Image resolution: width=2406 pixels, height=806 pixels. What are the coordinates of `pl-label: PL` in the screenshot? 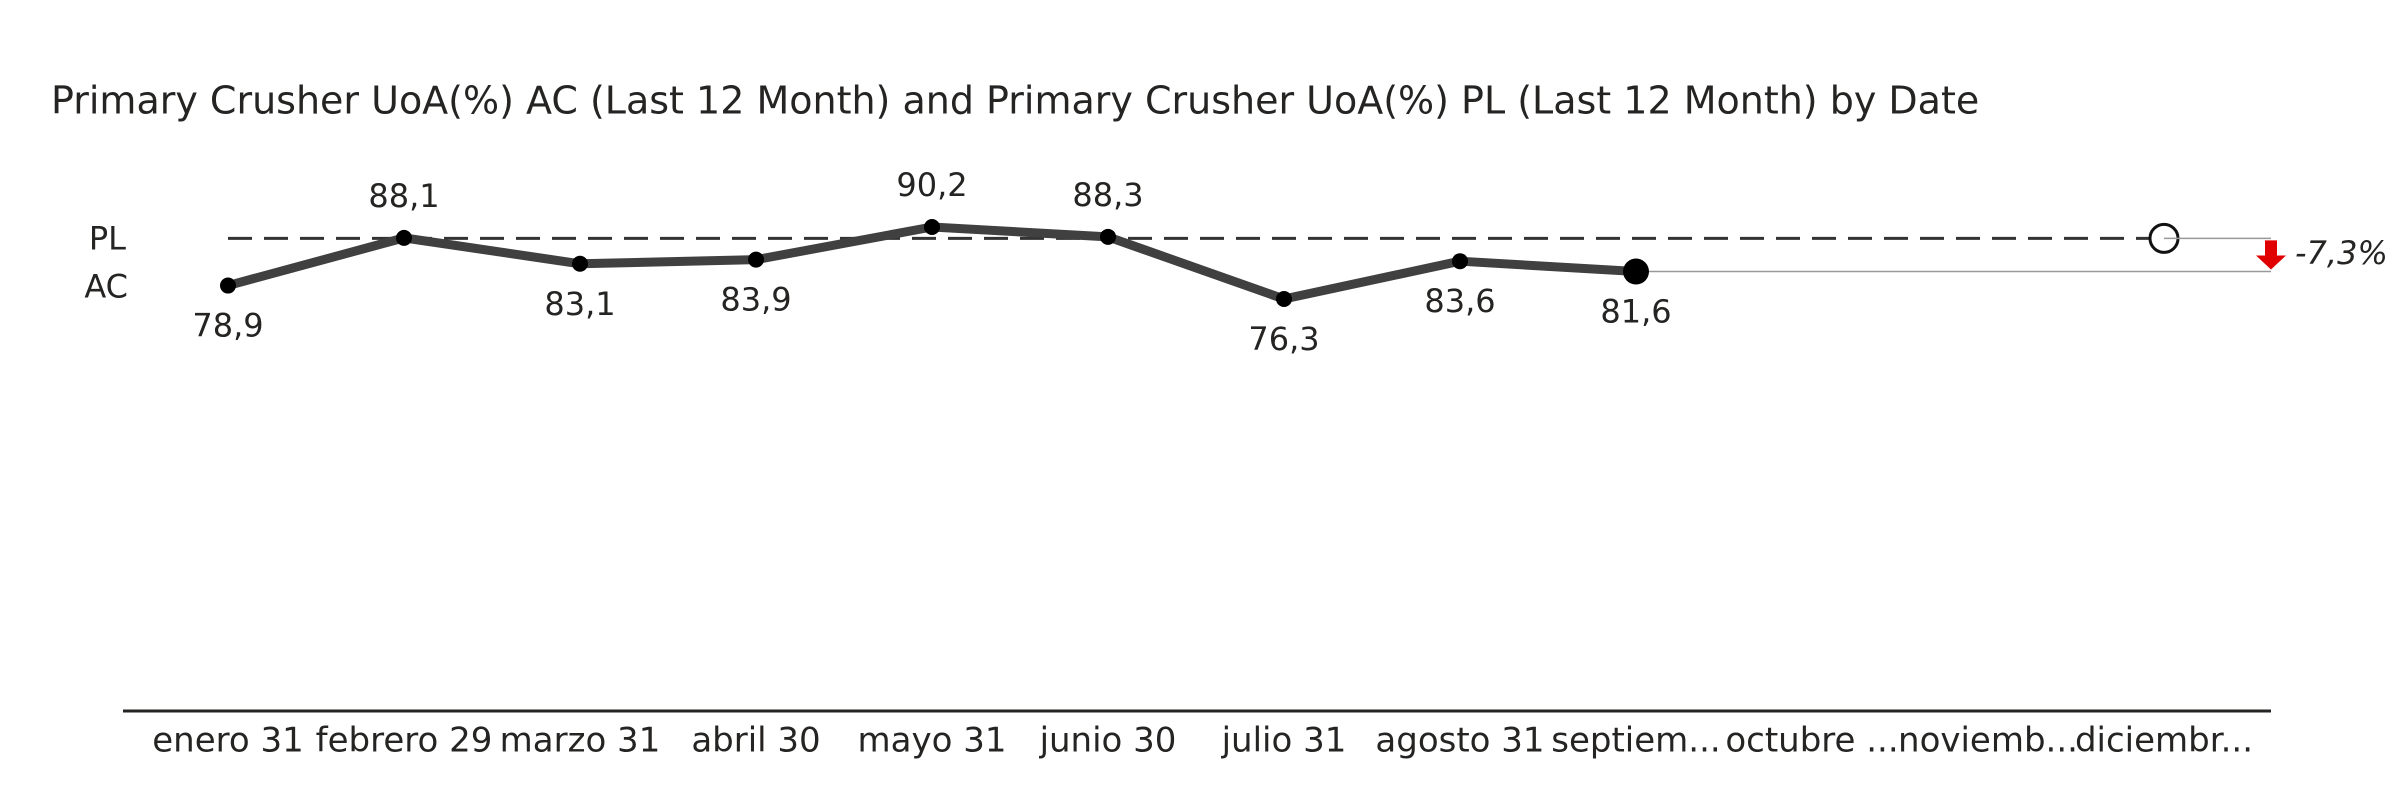 It's located at (107, 238).